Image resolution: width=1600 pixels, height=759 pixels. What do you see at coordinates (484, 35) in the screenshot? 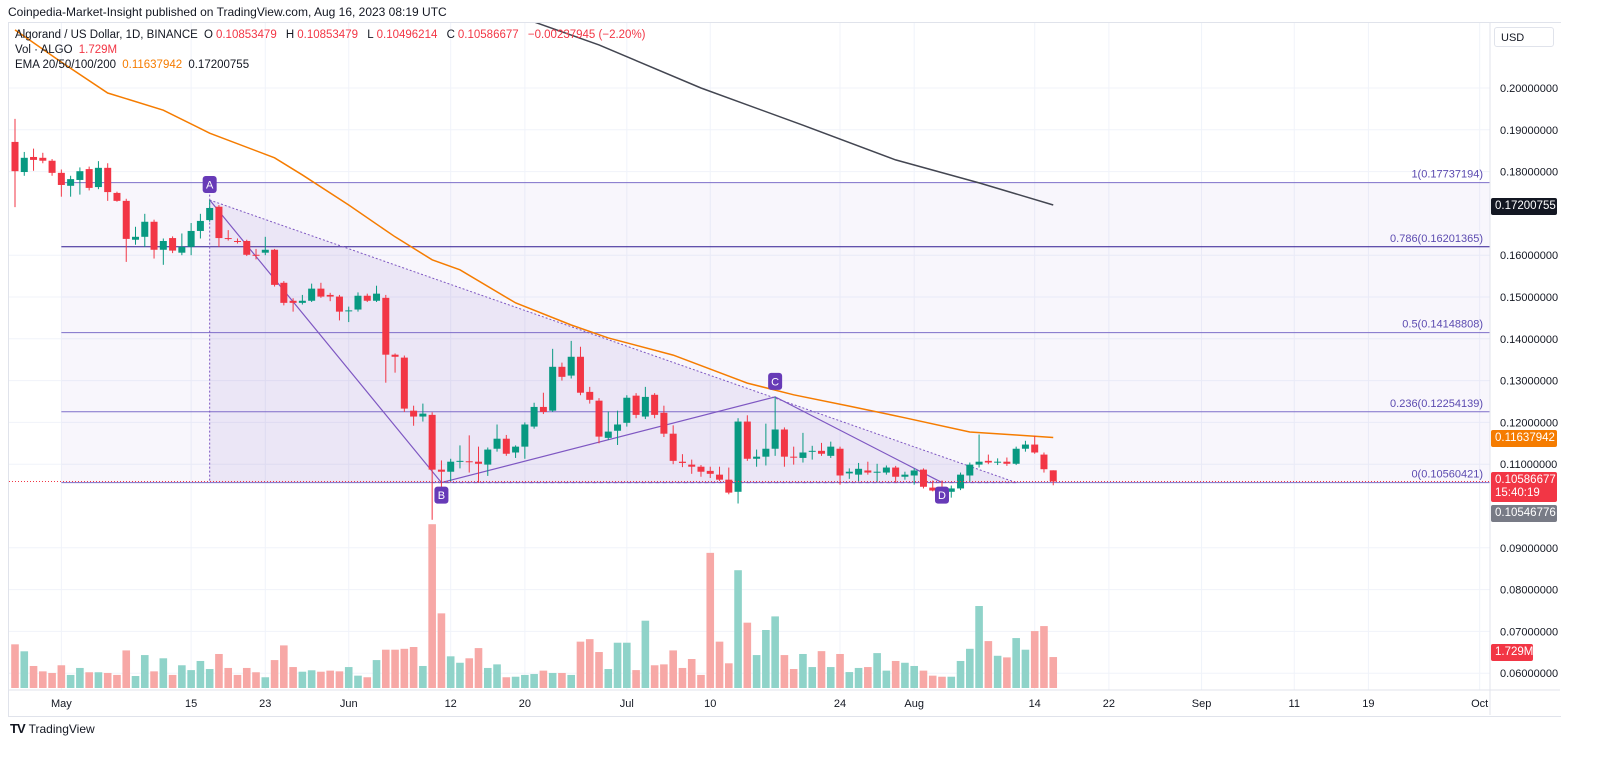
I see `ohlc-close: C 0.10586677` at bounding box center [484, 35].